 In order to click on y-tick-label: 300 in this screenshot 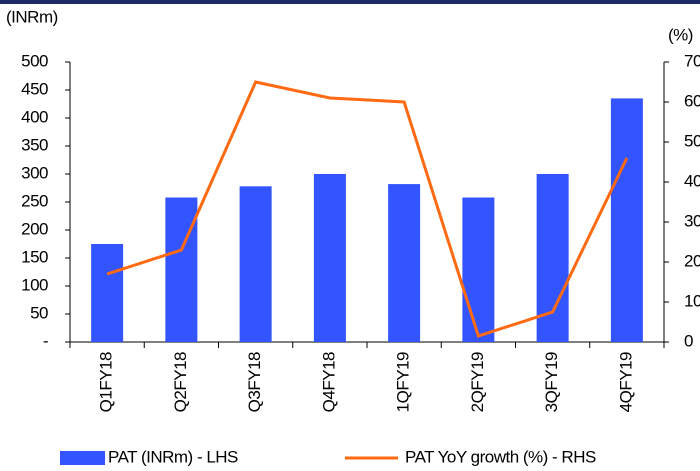, I will do `click(34, 172)`.